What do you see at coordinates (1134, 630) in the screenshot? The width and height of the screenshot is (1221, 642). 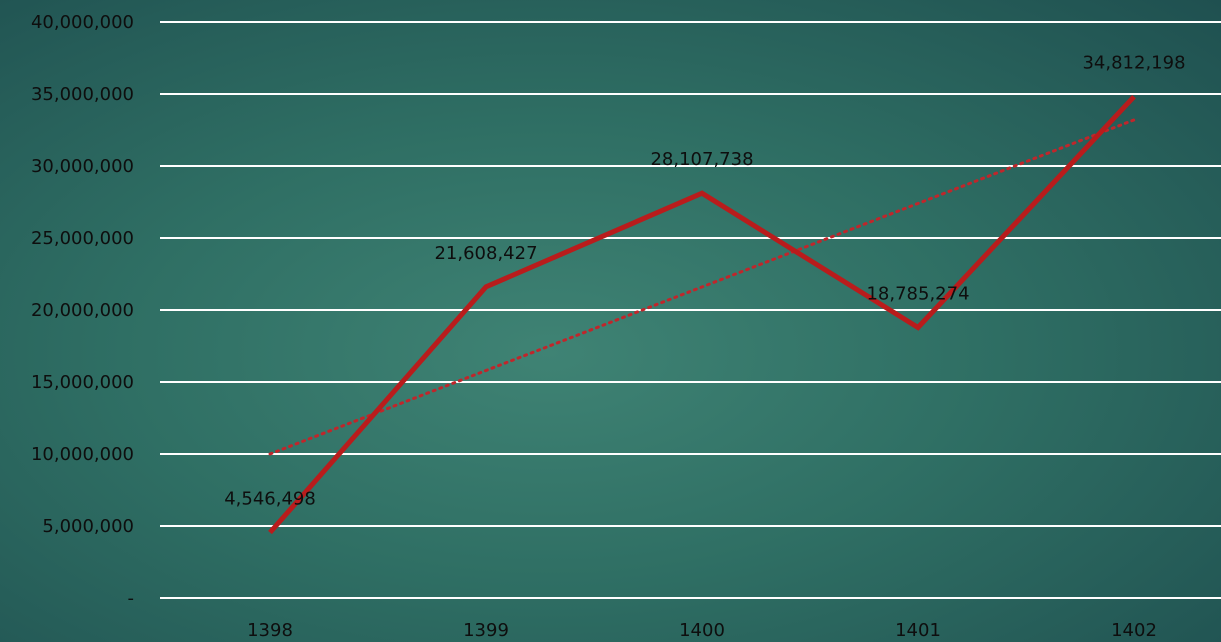 I see `x-tick-label: 1402` at bounding box center [1134, 630].